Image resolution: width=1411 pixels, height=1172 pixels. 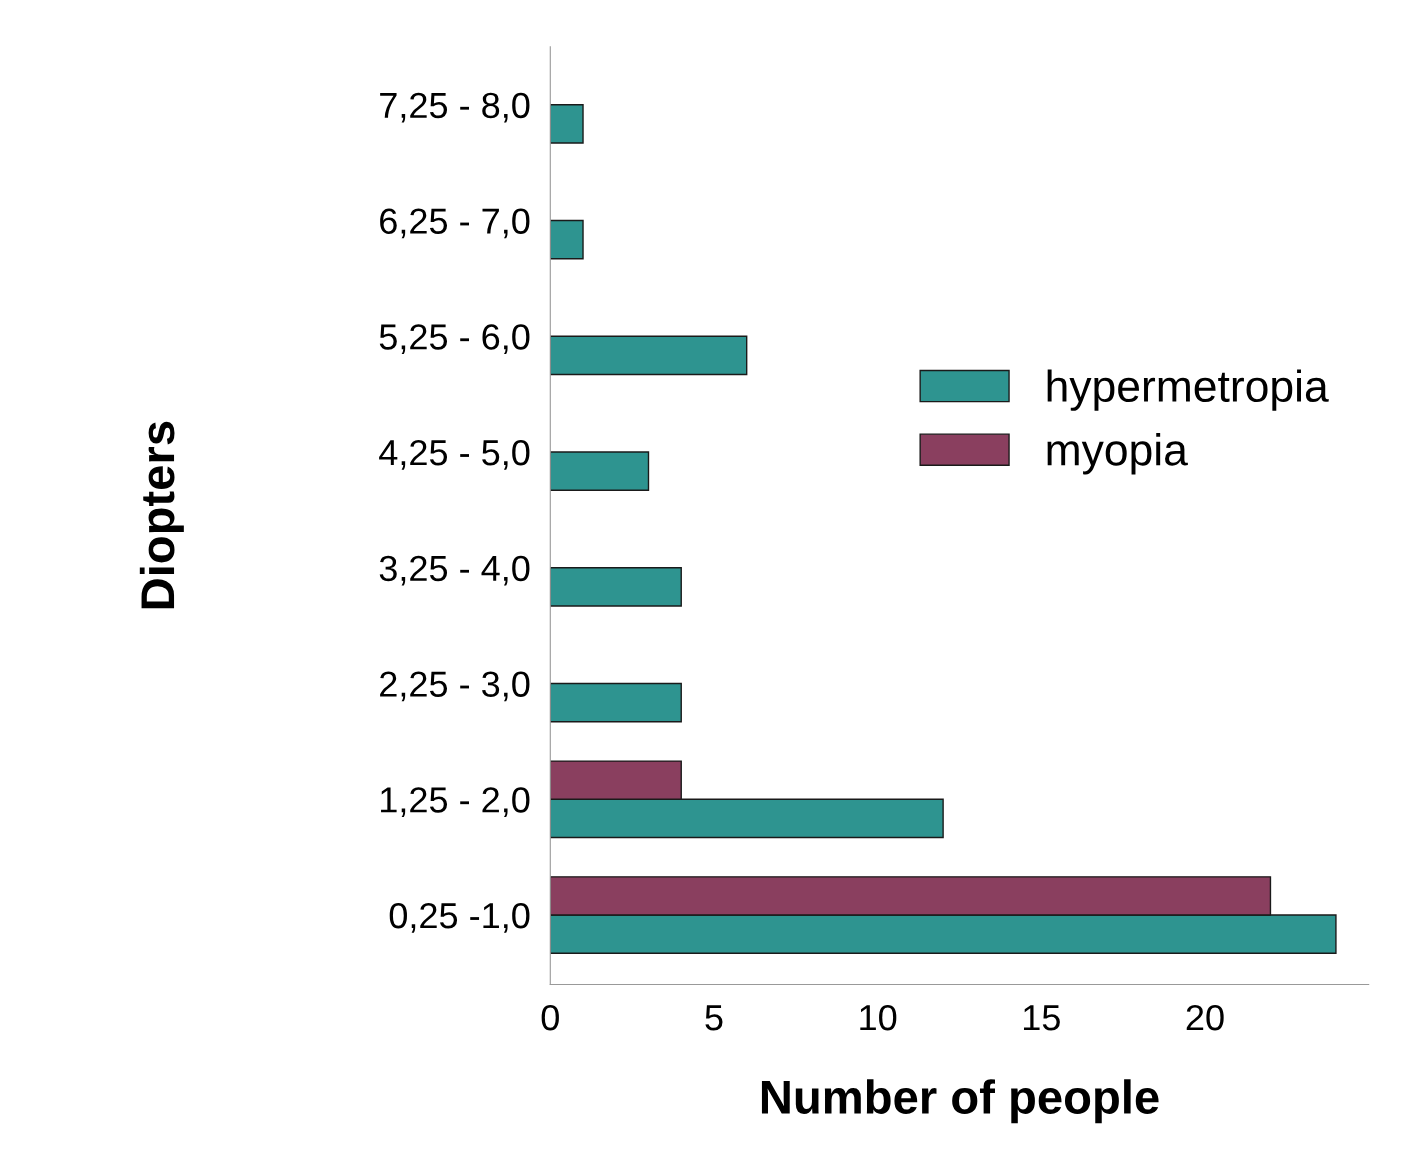 I want to click on y-axis-title: Diopters, so click(x=161, y=515).